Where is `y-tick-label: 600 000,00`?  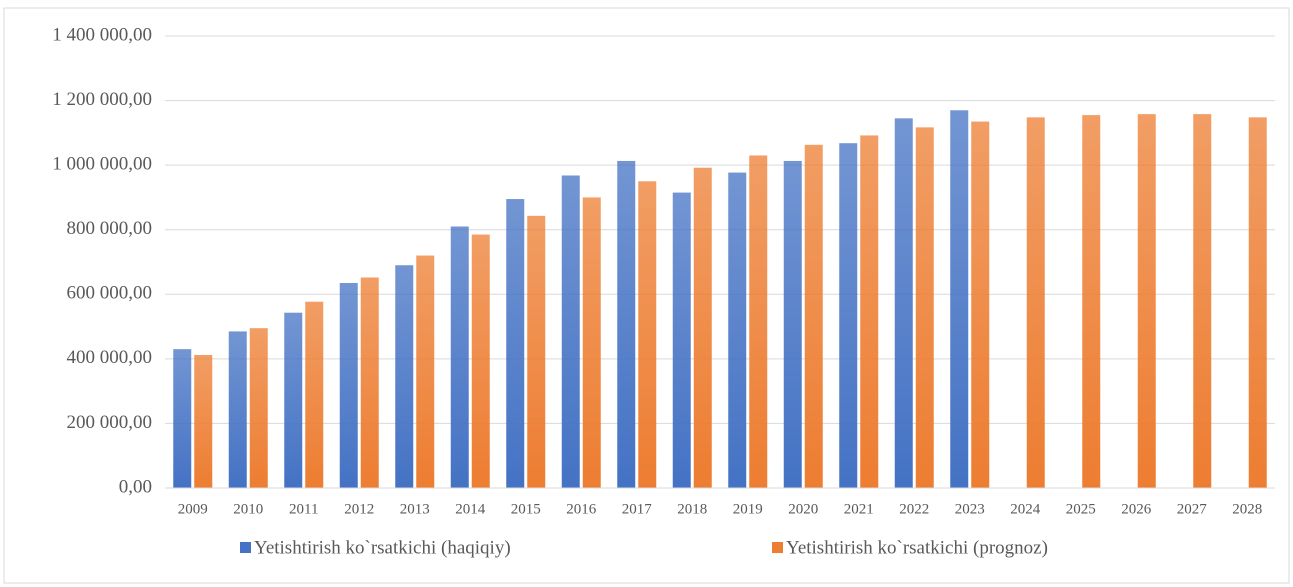 y-tick-label: 600 000,00 is located at coordinates (110, 293).